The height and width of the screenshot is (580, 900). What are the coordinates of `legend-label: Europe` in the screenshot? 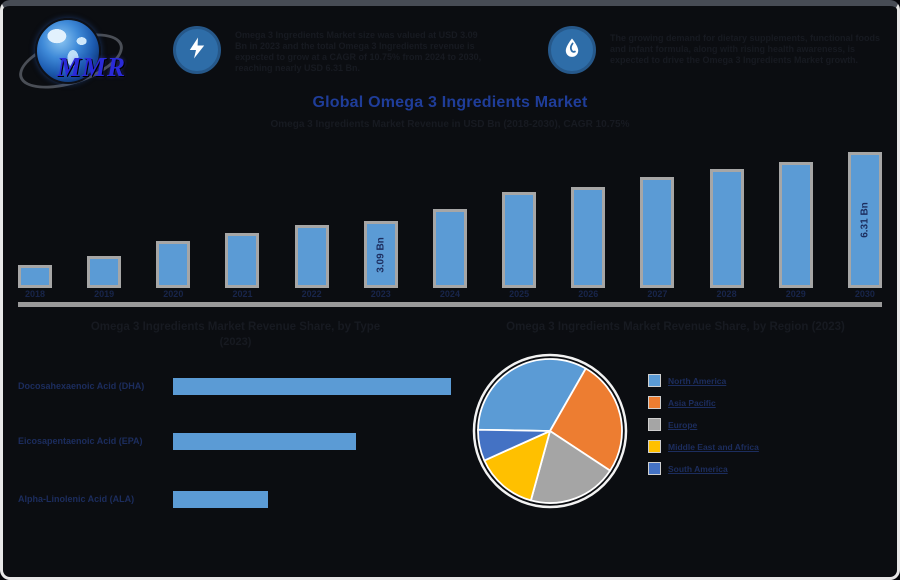 It's located at (683, 424).